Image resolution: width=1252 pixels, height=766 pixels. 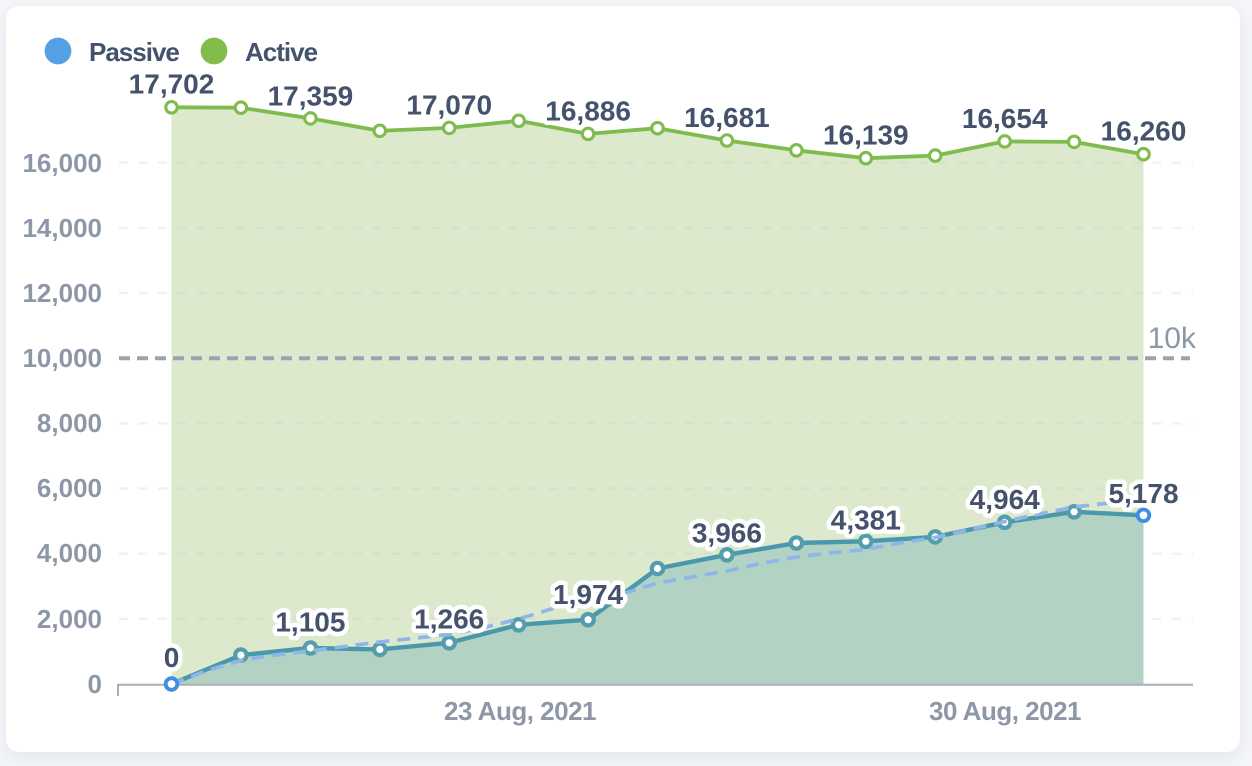 I want to click on svg-text: 4,964, so click(x=1005, y=499).